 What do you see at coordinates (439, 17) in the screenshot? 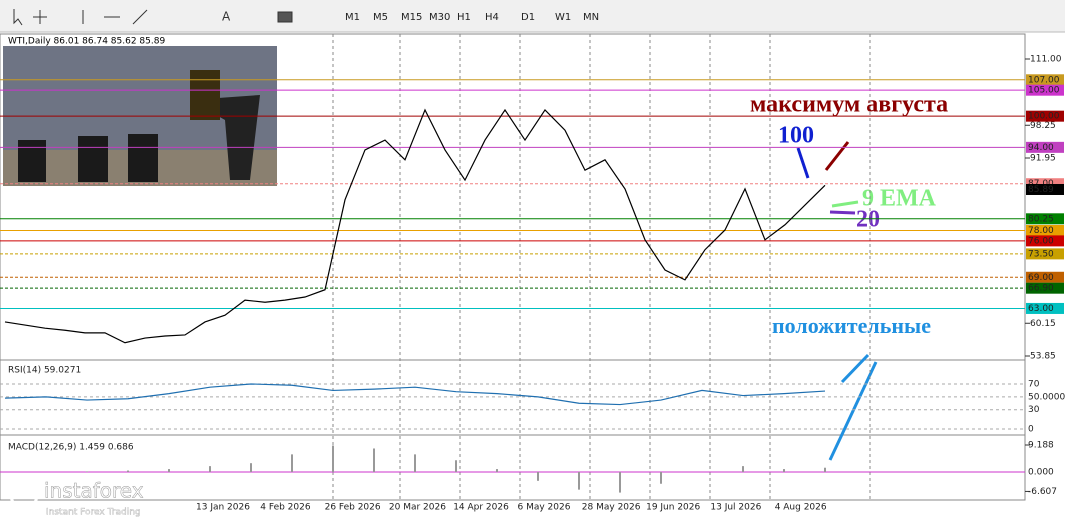
I see `timeframe-button: M30` at bounding box center [439, 17].